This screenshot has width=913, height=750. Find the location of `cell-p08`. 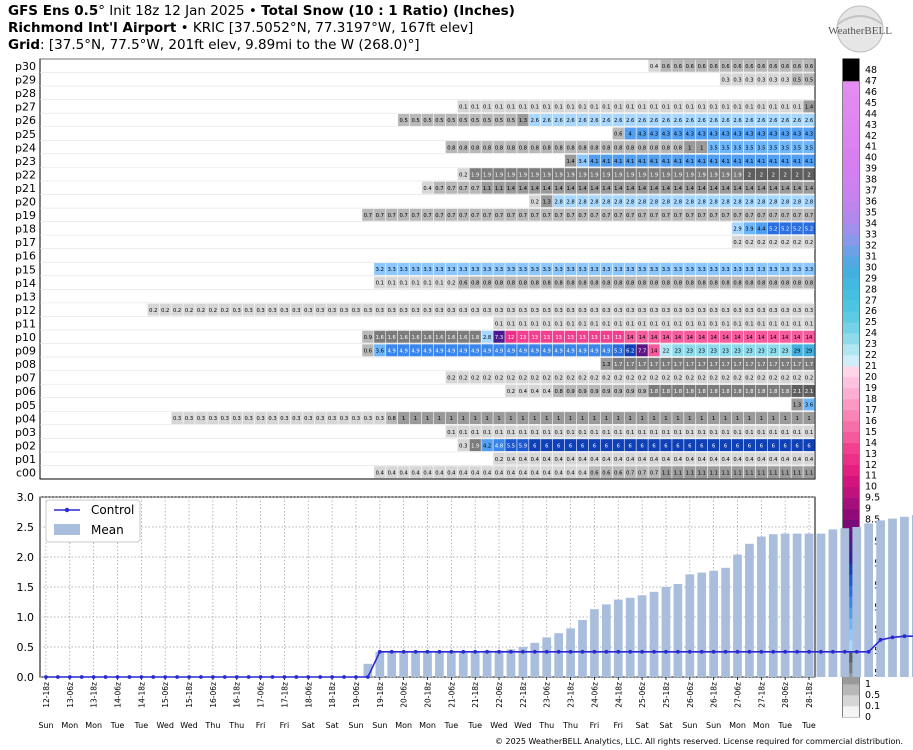

cell-p08 is located at coordinates (666, 363).